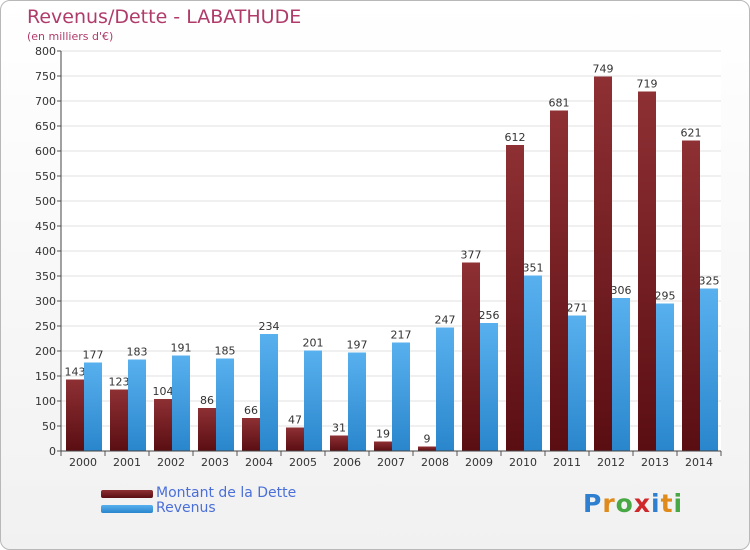 This screenshot has height=550, width=750. What do you see at coordinates (164, 17) in the screenshot?
I see `chart-title: Revenus/Dette - LABATHUDE` at bounding box center [164, 17].